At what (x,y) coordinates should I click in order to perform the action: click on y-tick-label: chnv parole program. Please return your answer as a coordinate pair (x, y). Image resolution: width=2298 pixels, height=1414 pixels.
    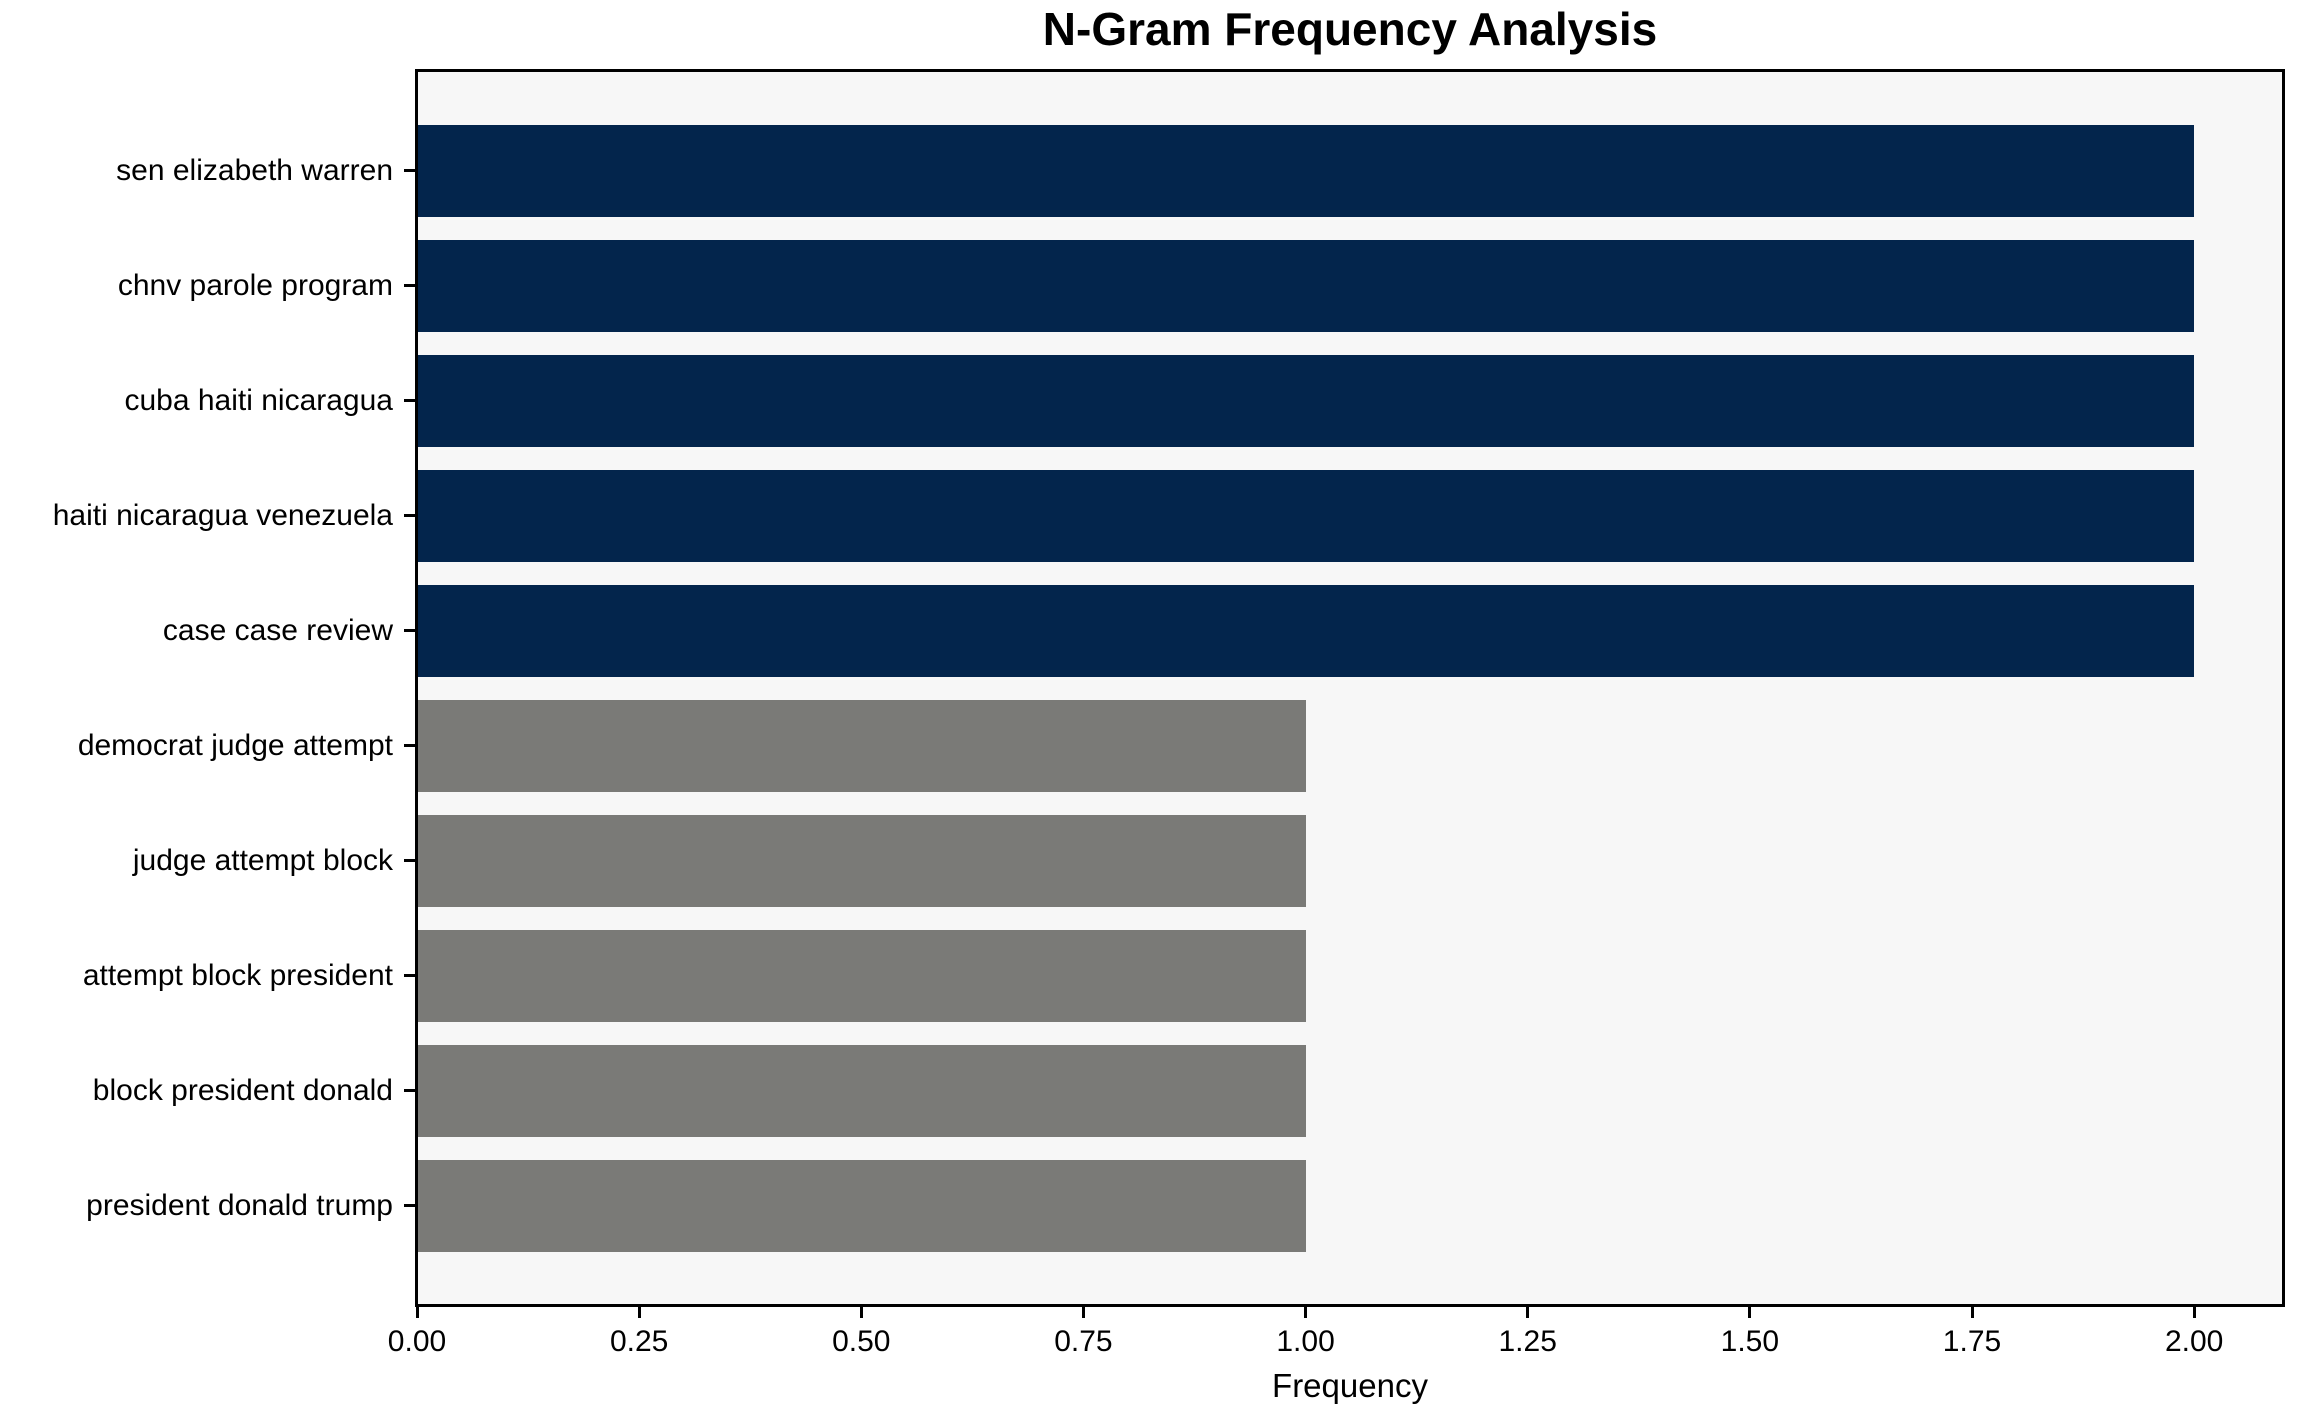
    Looking at the image, I should click on (255, 285).